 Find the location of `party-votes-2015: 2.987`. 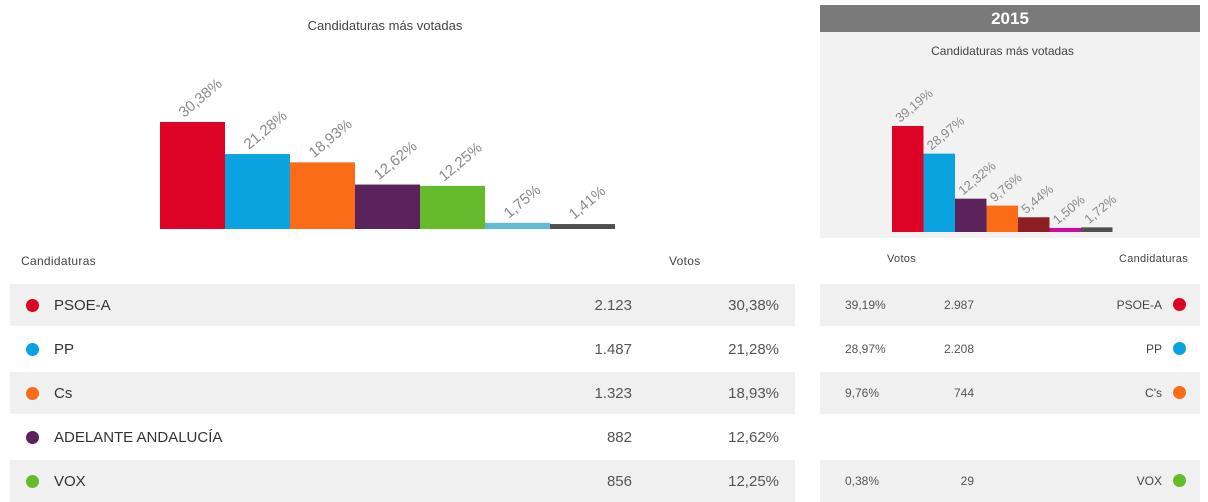

party-votes-2015: 2.987 is located at coordinates (958, 305).